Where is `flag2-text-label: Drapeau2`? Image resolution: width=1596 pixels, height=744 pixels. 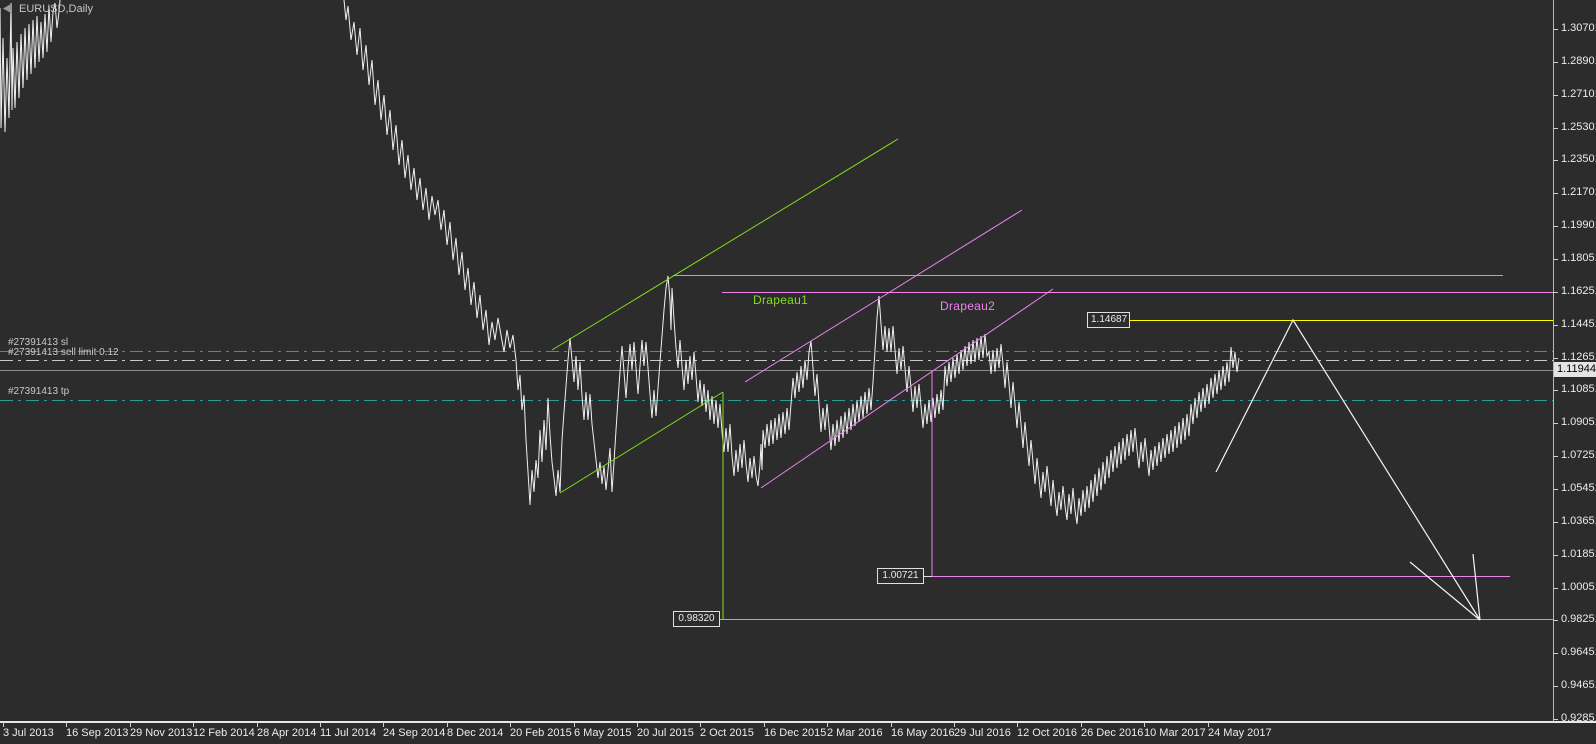
flag2-text-label: Drapeau2 is located at coordinates (968, 306).